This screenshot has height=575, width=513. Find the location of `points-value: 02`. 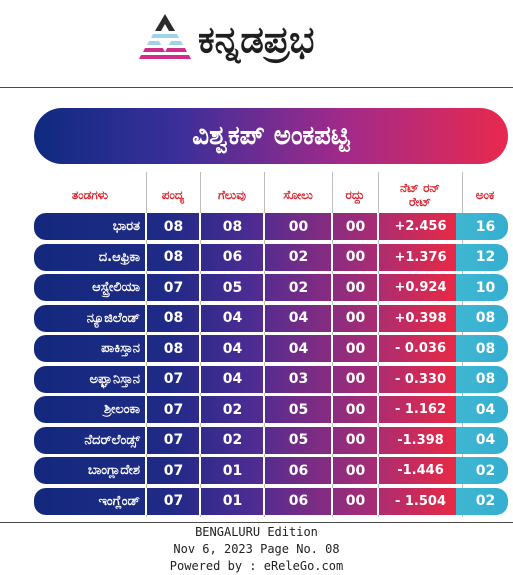

points-value: 02 is located at coordinates (485, 470).